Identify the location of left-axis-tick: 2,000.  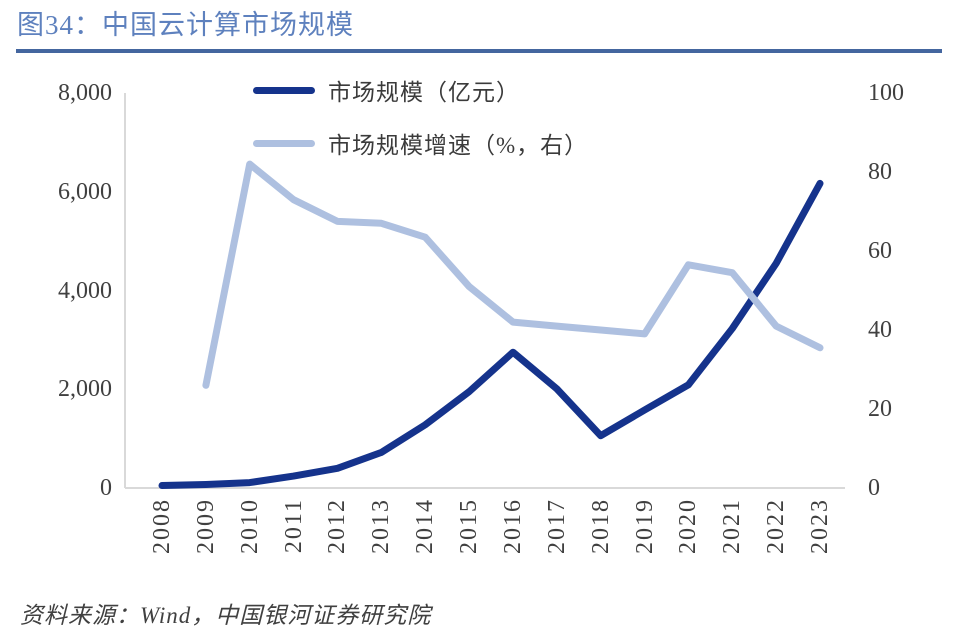
(85, 389).